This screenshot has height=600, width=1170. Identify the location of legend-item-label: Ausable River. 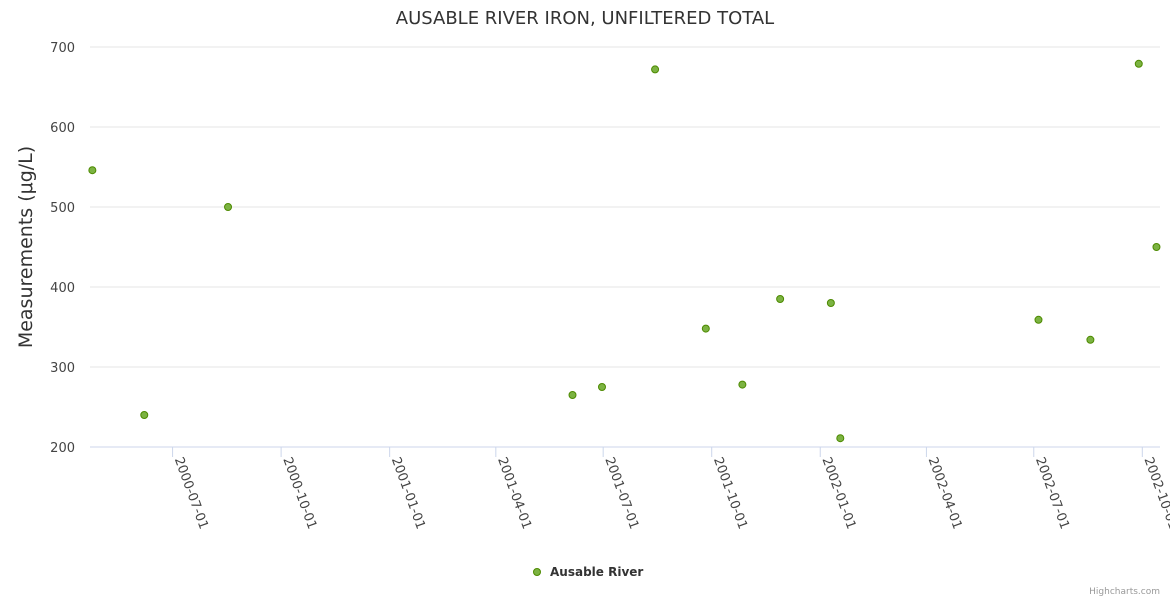
(596, 572).